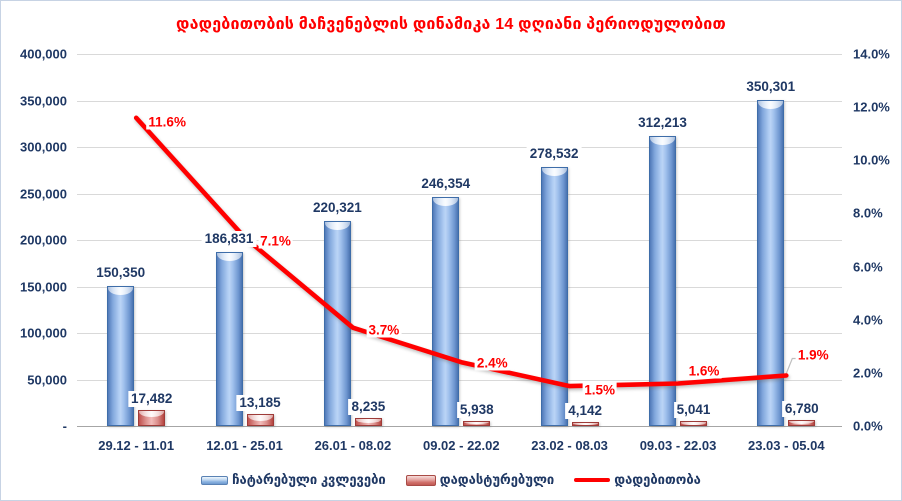  What do you see at coordinates (871, 107) in the screenshot?
I see `right-axis-tick-label: 12.0%` at bounding box center [871, 107].